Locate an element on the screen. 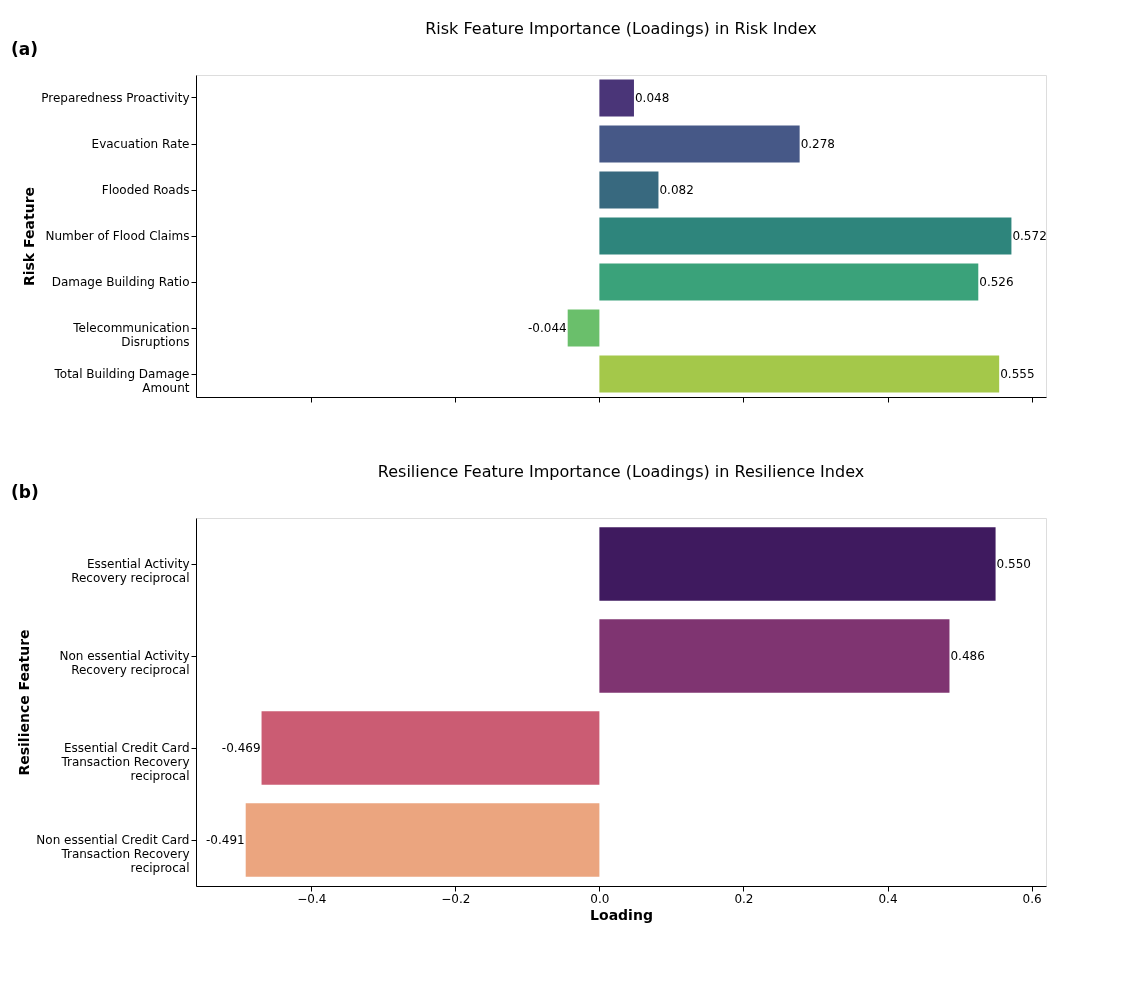 Image resolution: width=1128 pixels, height=995 pixels. y-tick-label: Non essential Activity Recovery reciprocal is located at coordinates (124, 663).